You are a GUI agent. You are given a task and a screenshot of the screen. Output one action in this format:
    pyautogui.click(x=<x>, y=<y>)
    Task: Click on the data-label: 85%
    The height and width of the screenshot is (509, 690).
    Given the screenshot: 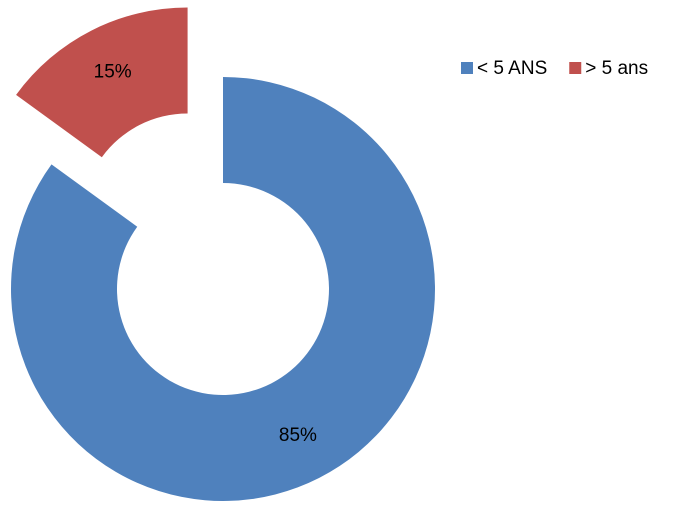 What is the action you would take?
    pyautogui.click(x=298, y=435)
    